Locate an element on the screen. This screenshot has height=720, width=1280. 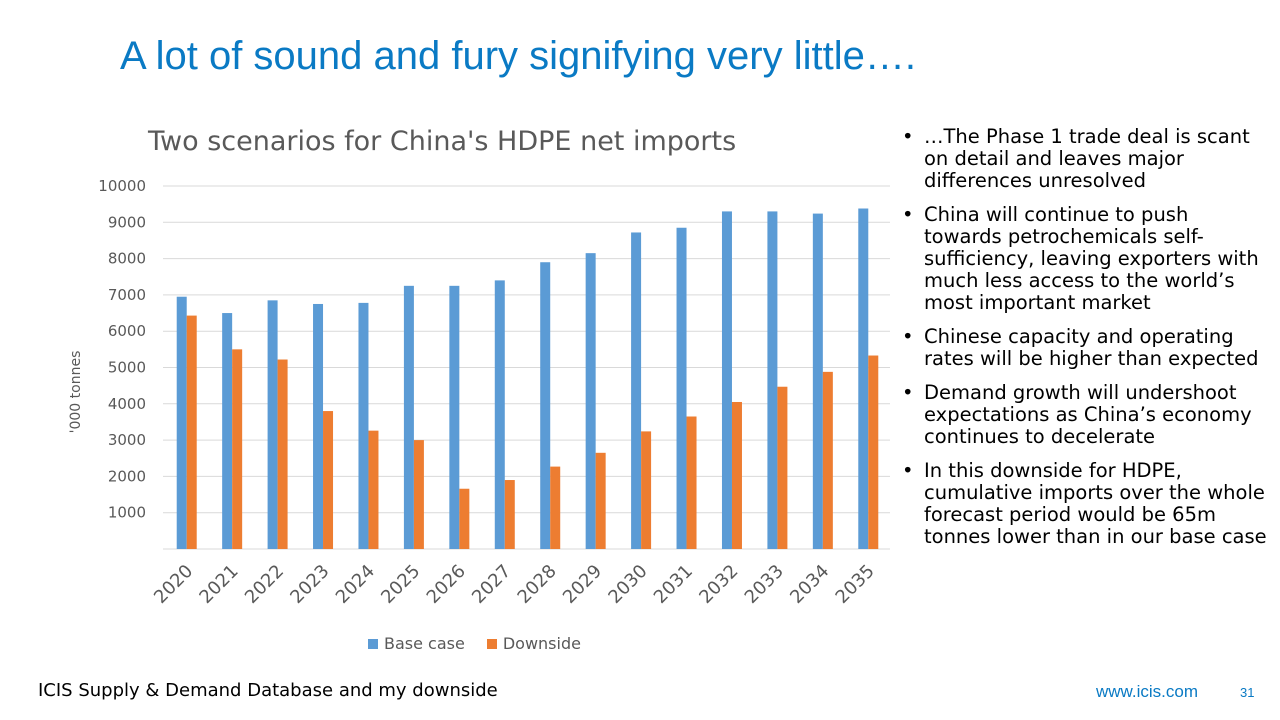
y-tick-label: 10000 is located at coordinates (122, 186).